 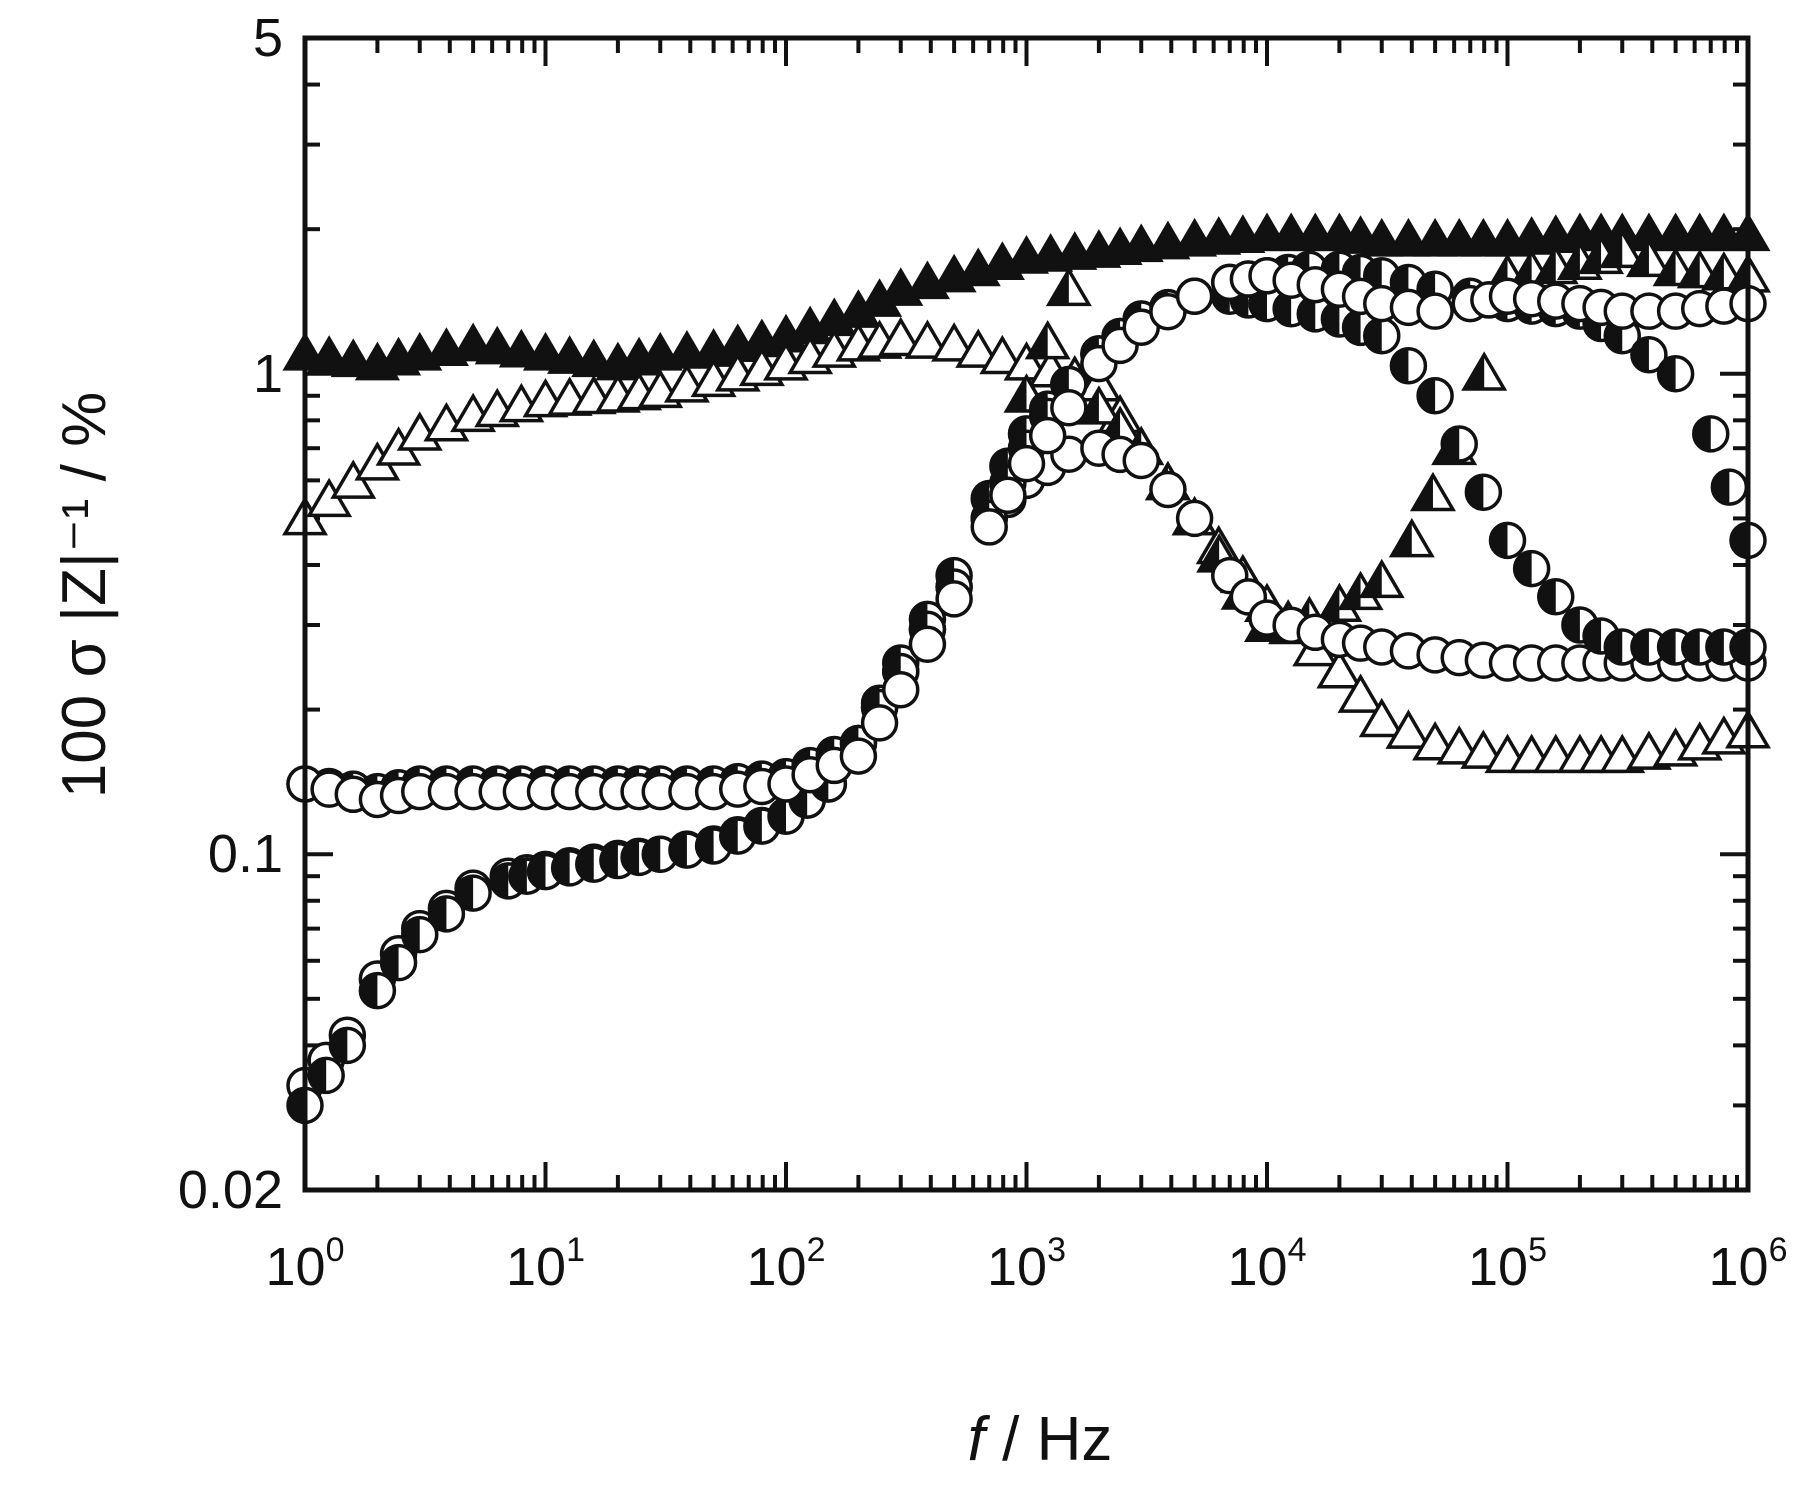 What do you see at coordinates (245, 854) in the screenshot?
I see `y-tick-label: 0.1` at bounding box center [245, 854].